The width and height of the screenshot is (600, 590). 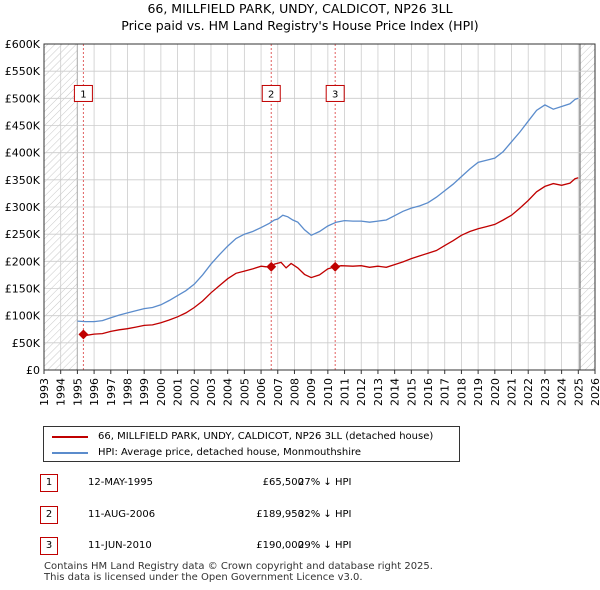 What do you see at coordinates (70, 453) in the screenshot?
I see `legend-swatch-hpi` at bounding box center [70, 453].